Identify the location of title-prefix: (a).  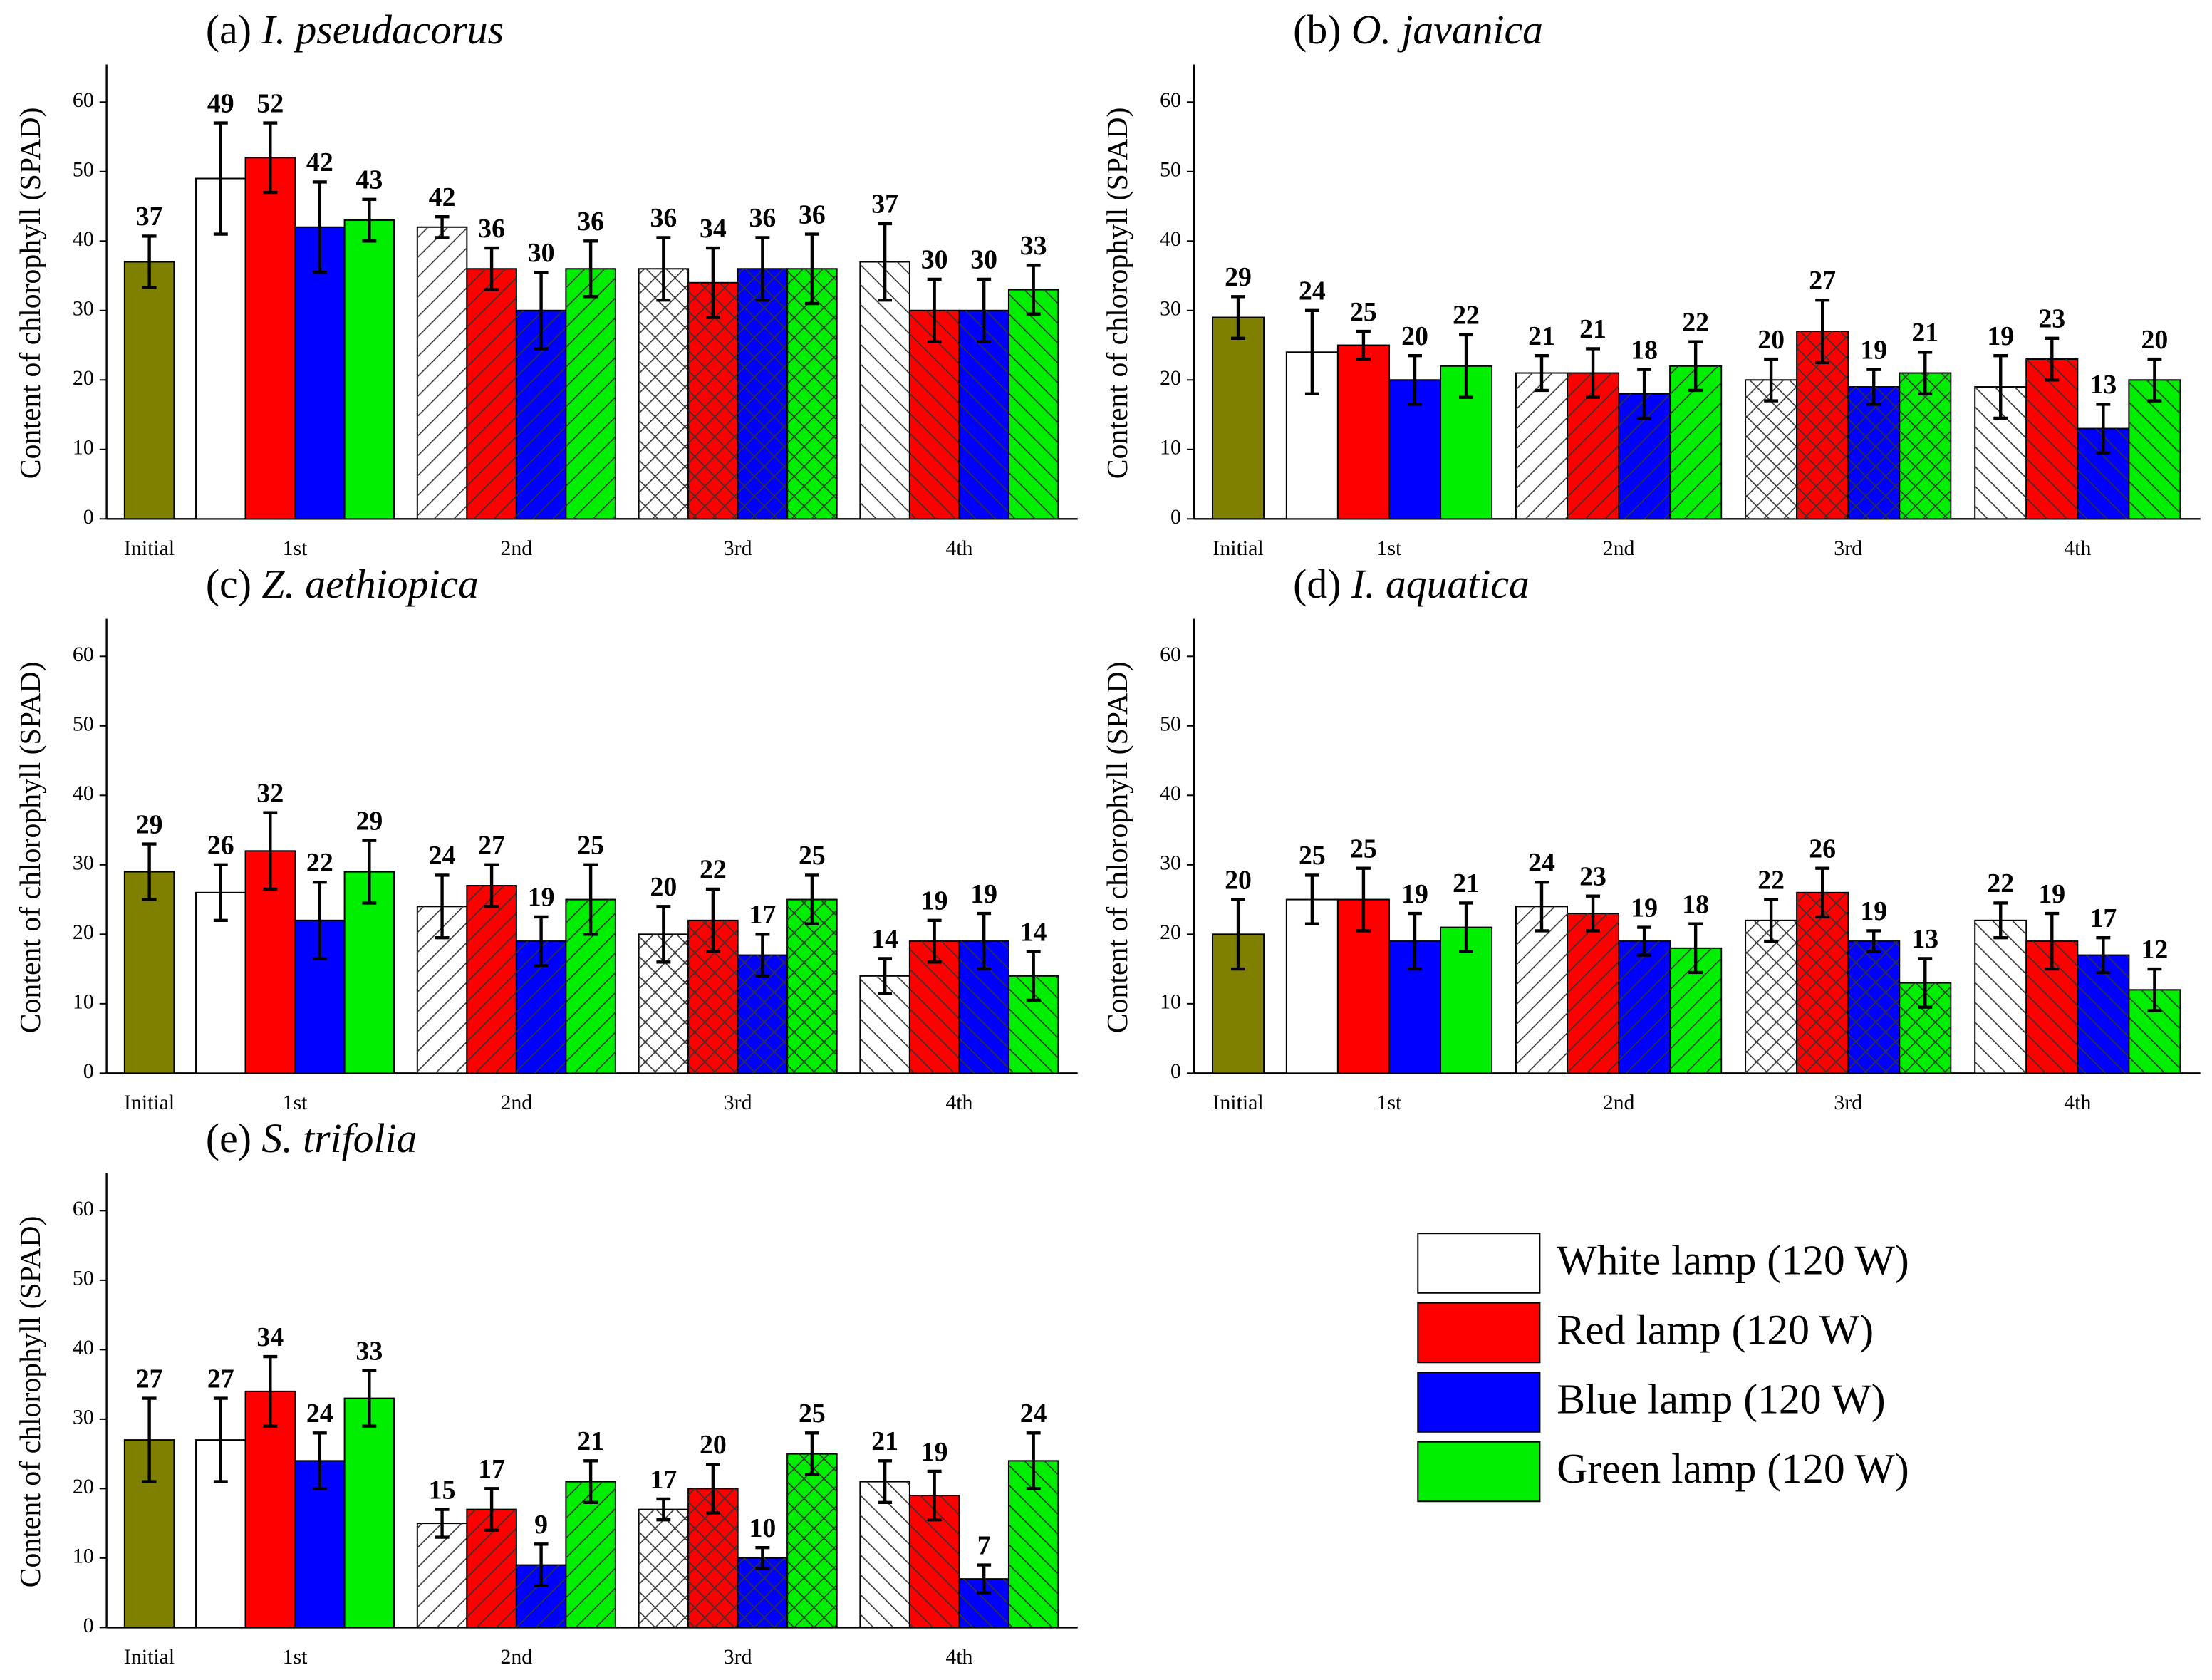
(228, 30).